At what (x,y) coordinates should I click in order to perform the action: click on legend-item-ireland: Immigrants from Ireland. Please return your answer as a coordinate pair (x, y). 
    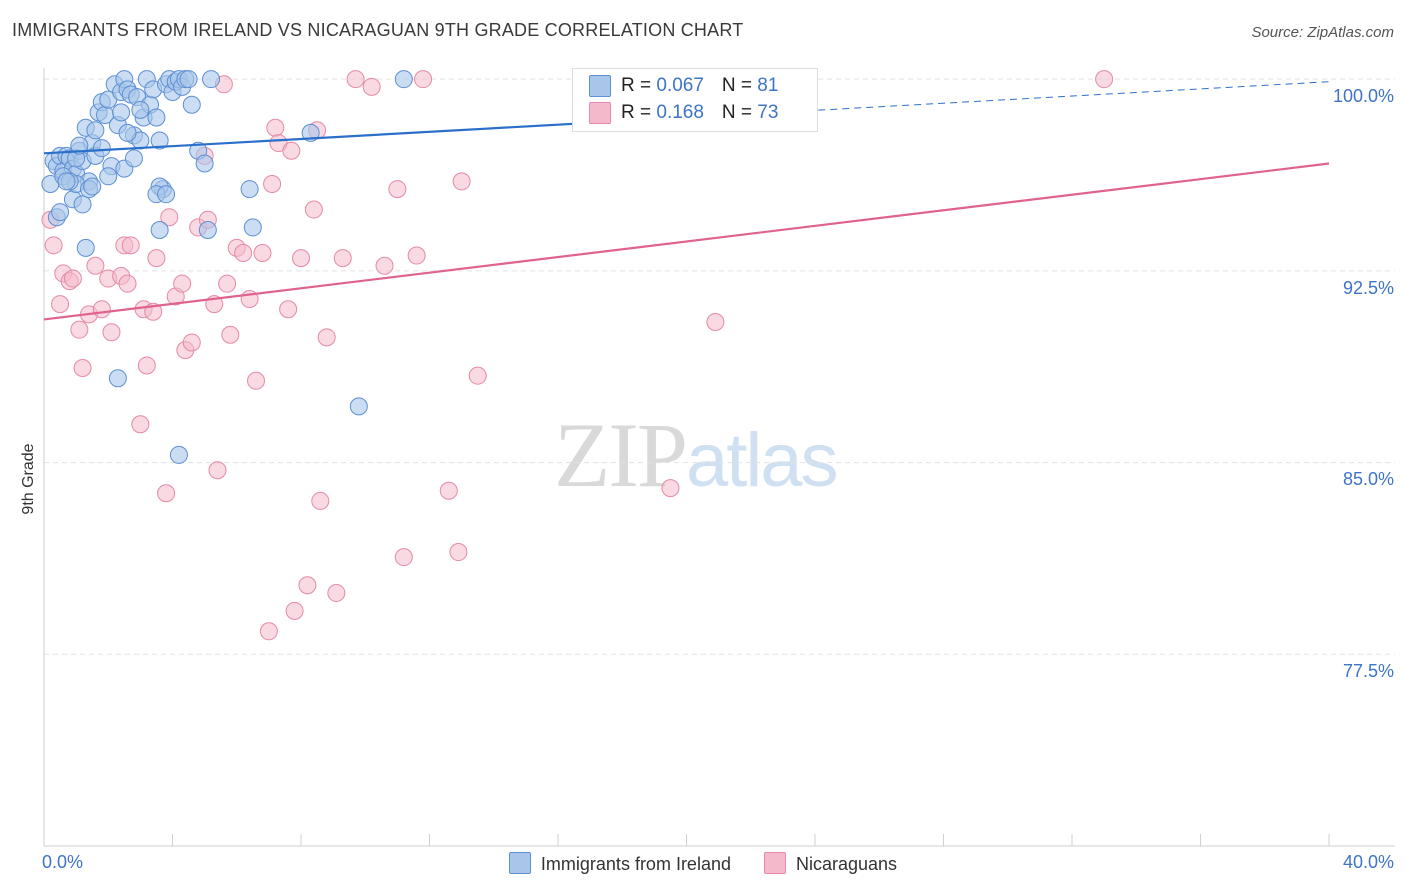
    Looking at the image, I should click on (619, 863).